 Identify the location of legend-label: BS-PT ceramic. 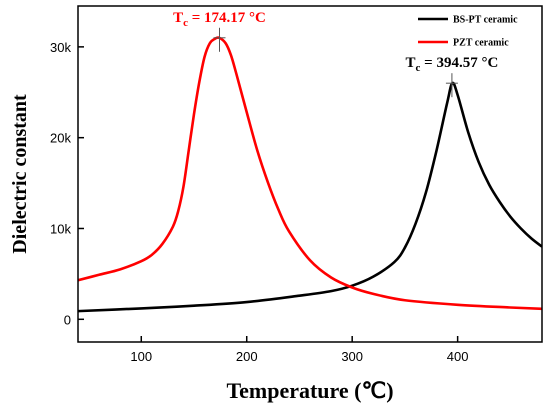
(485, 20).